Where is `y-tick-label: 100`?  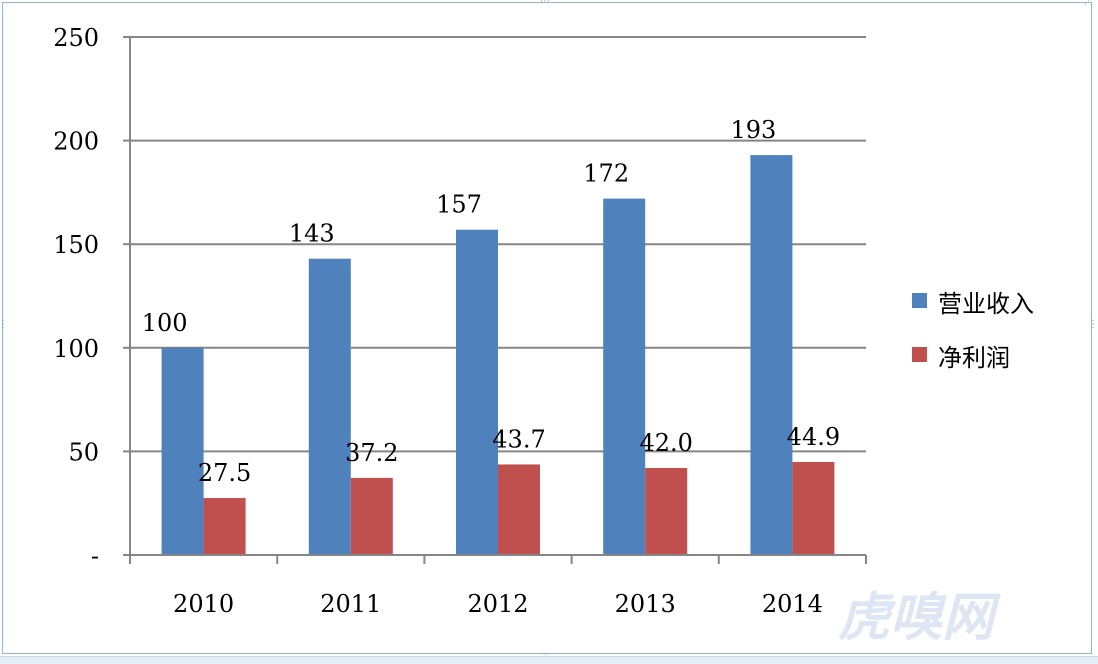
y-tick-label: 100 is located at coordinates (76, 349).